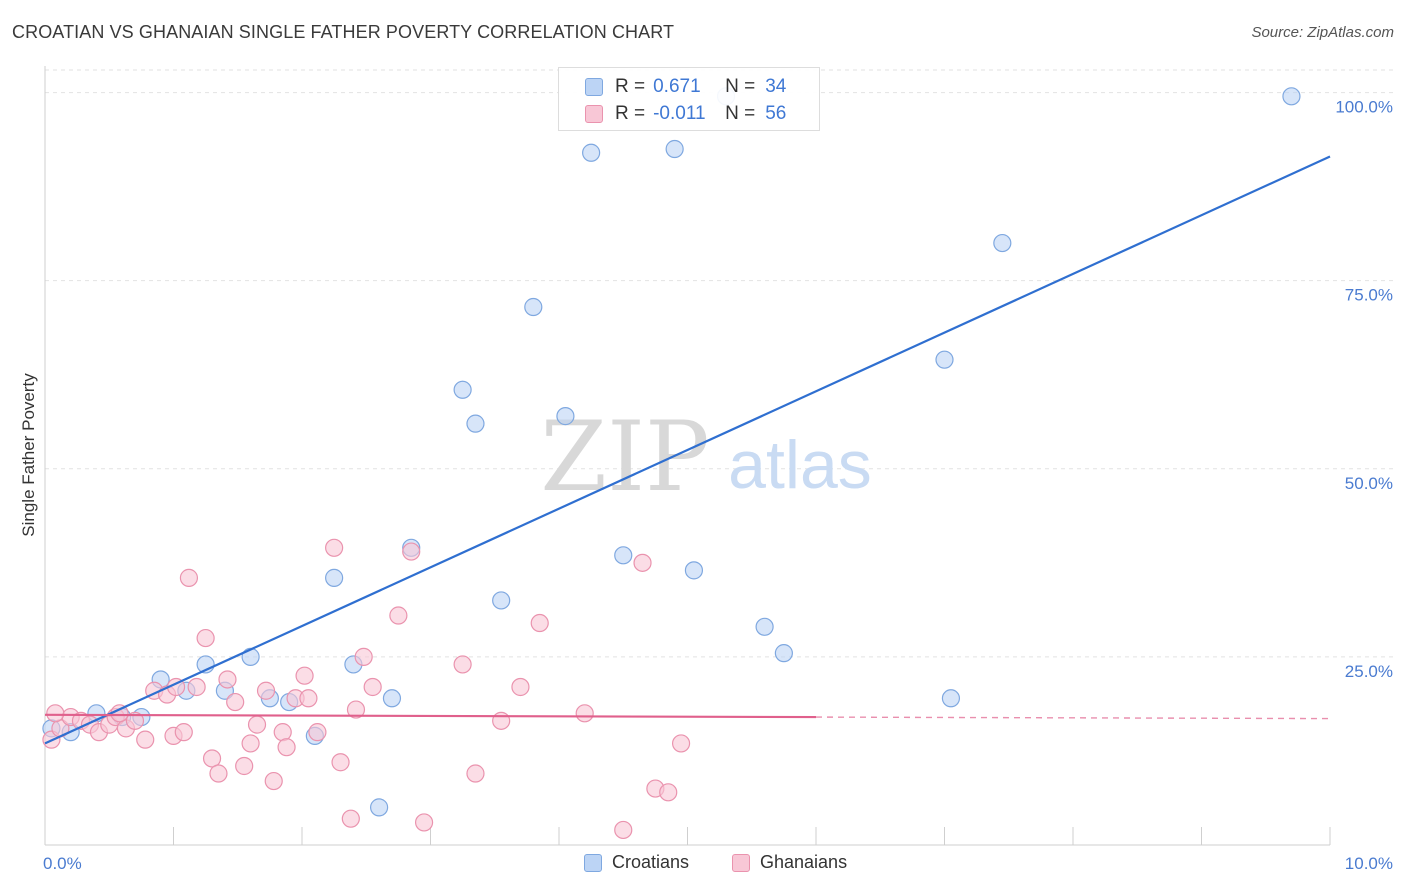  What do you see at coordinates (28, 455) in the screenshot?
I see `y-axis-label: Single Father Poverty` at bounding box center [28, 455].